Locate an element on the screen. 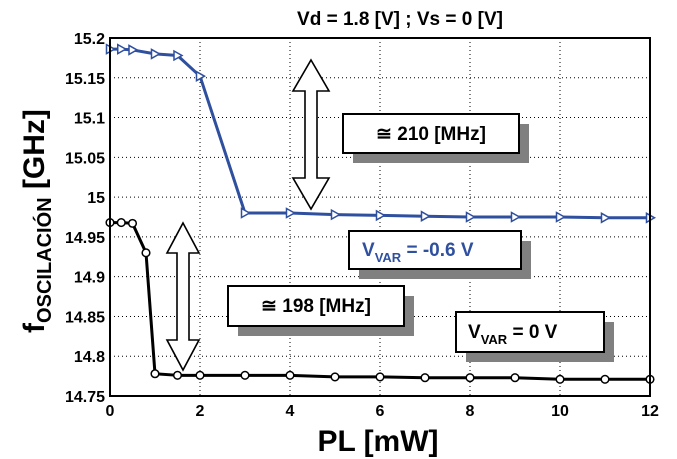 This screenshot has height=459, width=677. annotation-text: ≅ 198 [MHz] is located at coordinates (316, 306).